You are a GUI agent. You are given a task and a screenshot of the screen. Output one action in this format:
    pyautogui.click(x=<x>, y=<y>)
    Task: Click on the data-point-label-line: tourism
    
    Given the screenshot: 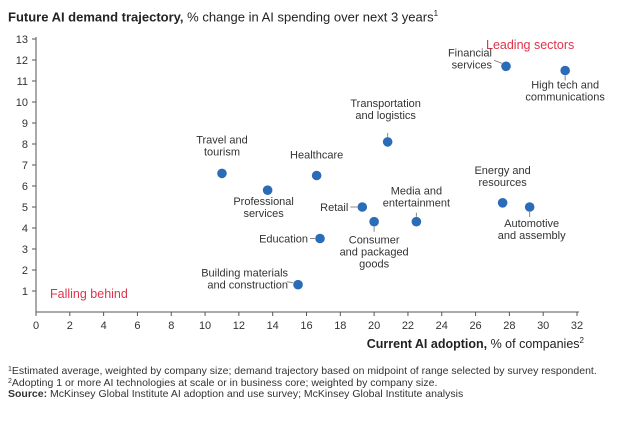 What is the action you would take?
    pyautogui.click(x=222, y=152)
    